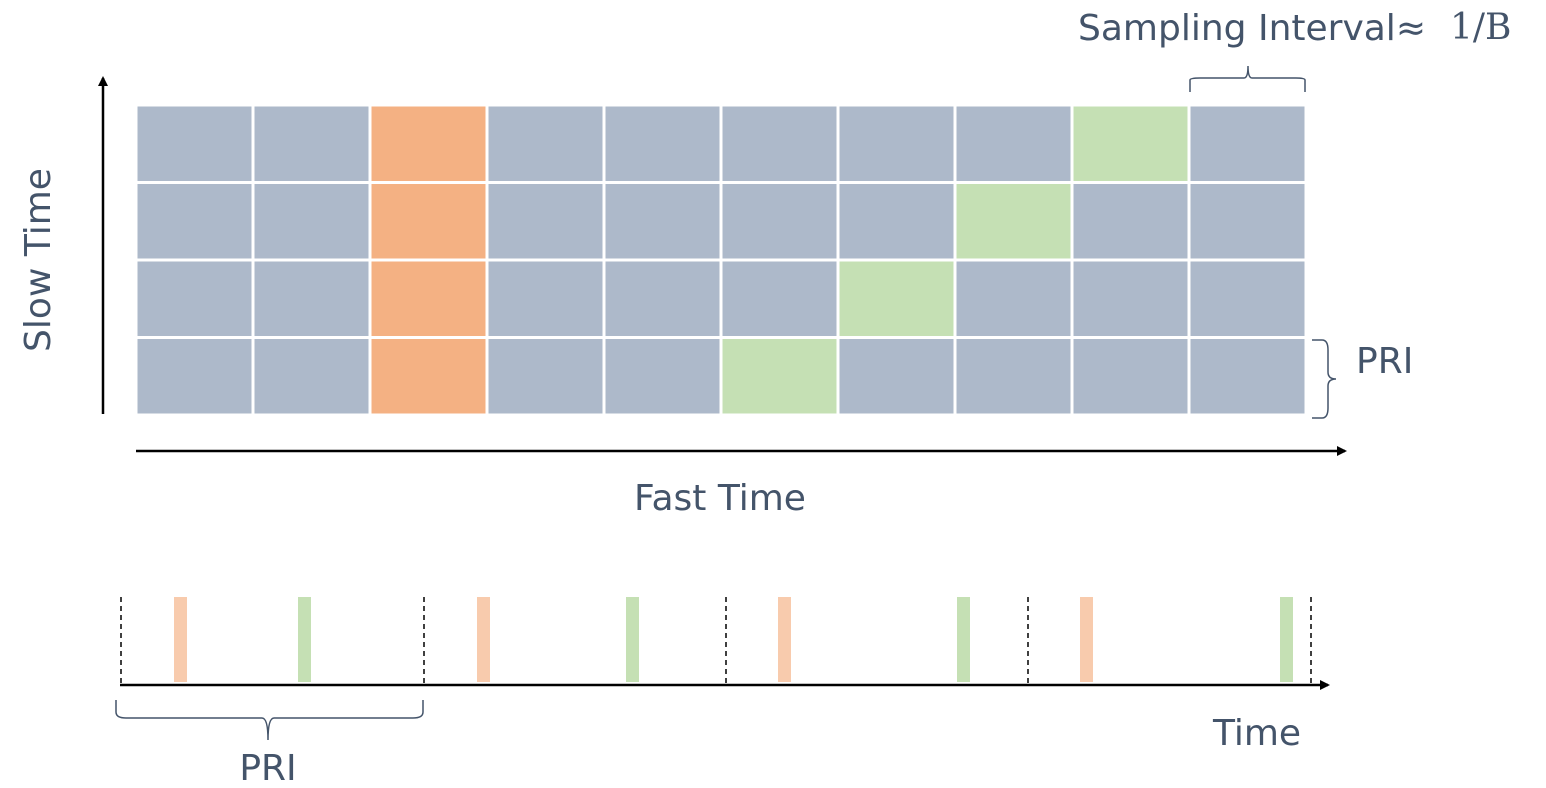  Describe the element at coordinates (1324, 379) in the screenshot. I see `pri-brace` at that location.